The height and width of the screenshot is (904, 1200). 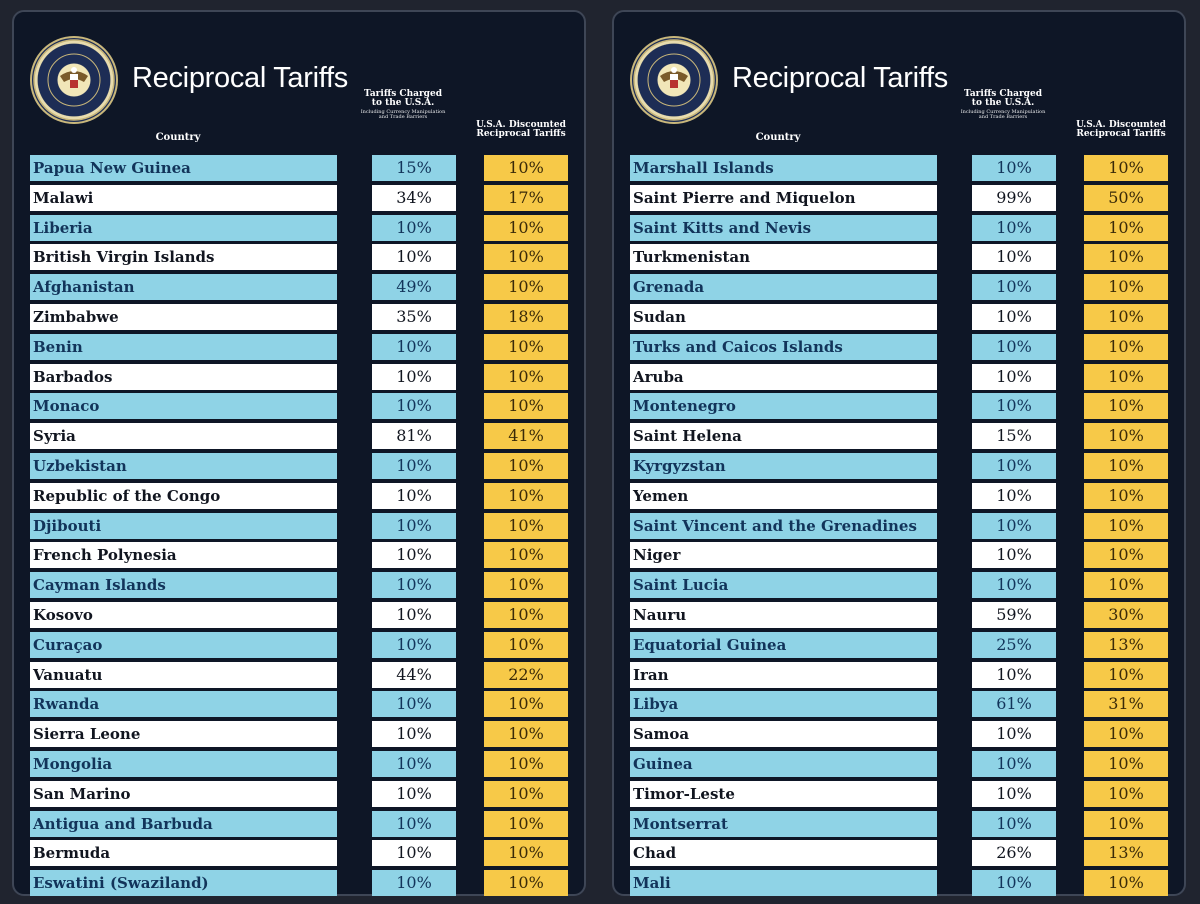 What do you see at coordinates (183, 227) in the screenshot?
I see `country-name: Liberia` at bounding box center [183, 227].